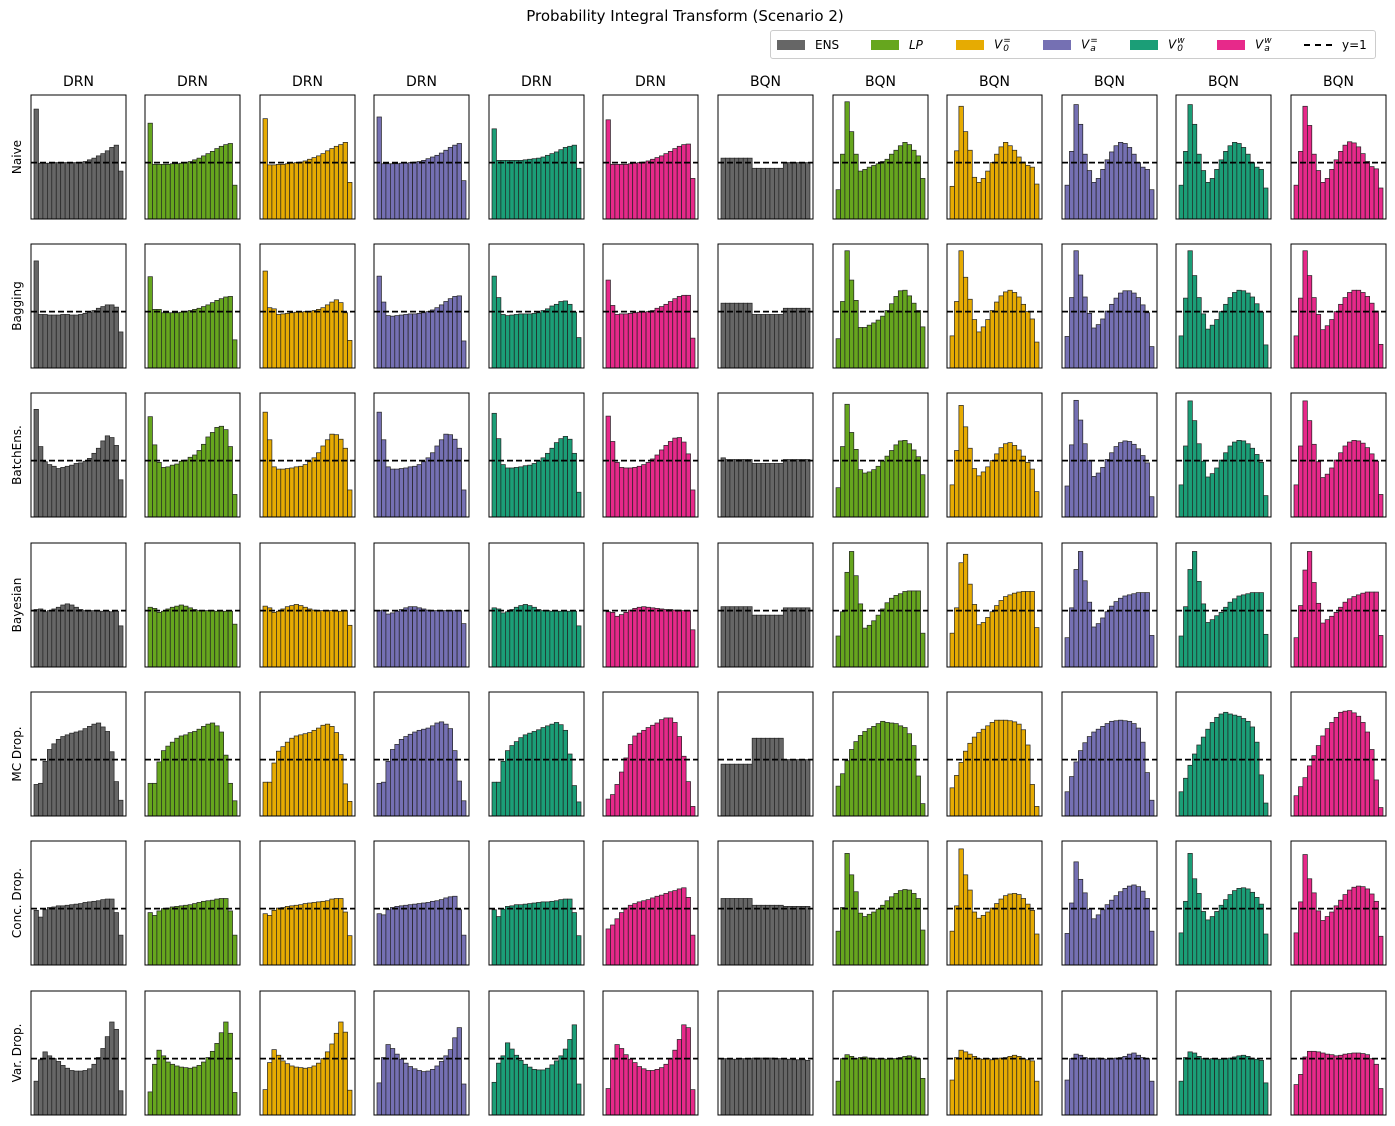  I want to click on column-title: DRN, so click(307, 82).